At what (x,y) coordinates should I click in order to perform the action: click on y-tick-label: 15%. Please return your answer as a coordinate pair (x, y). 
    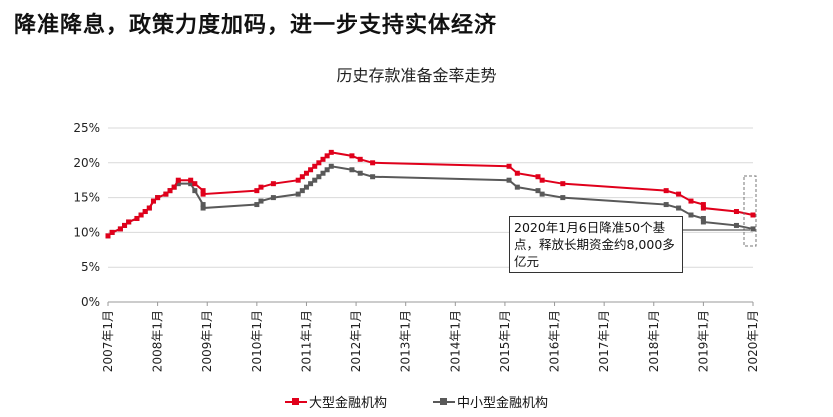
    Looking at the image, I should click on (86, 198).